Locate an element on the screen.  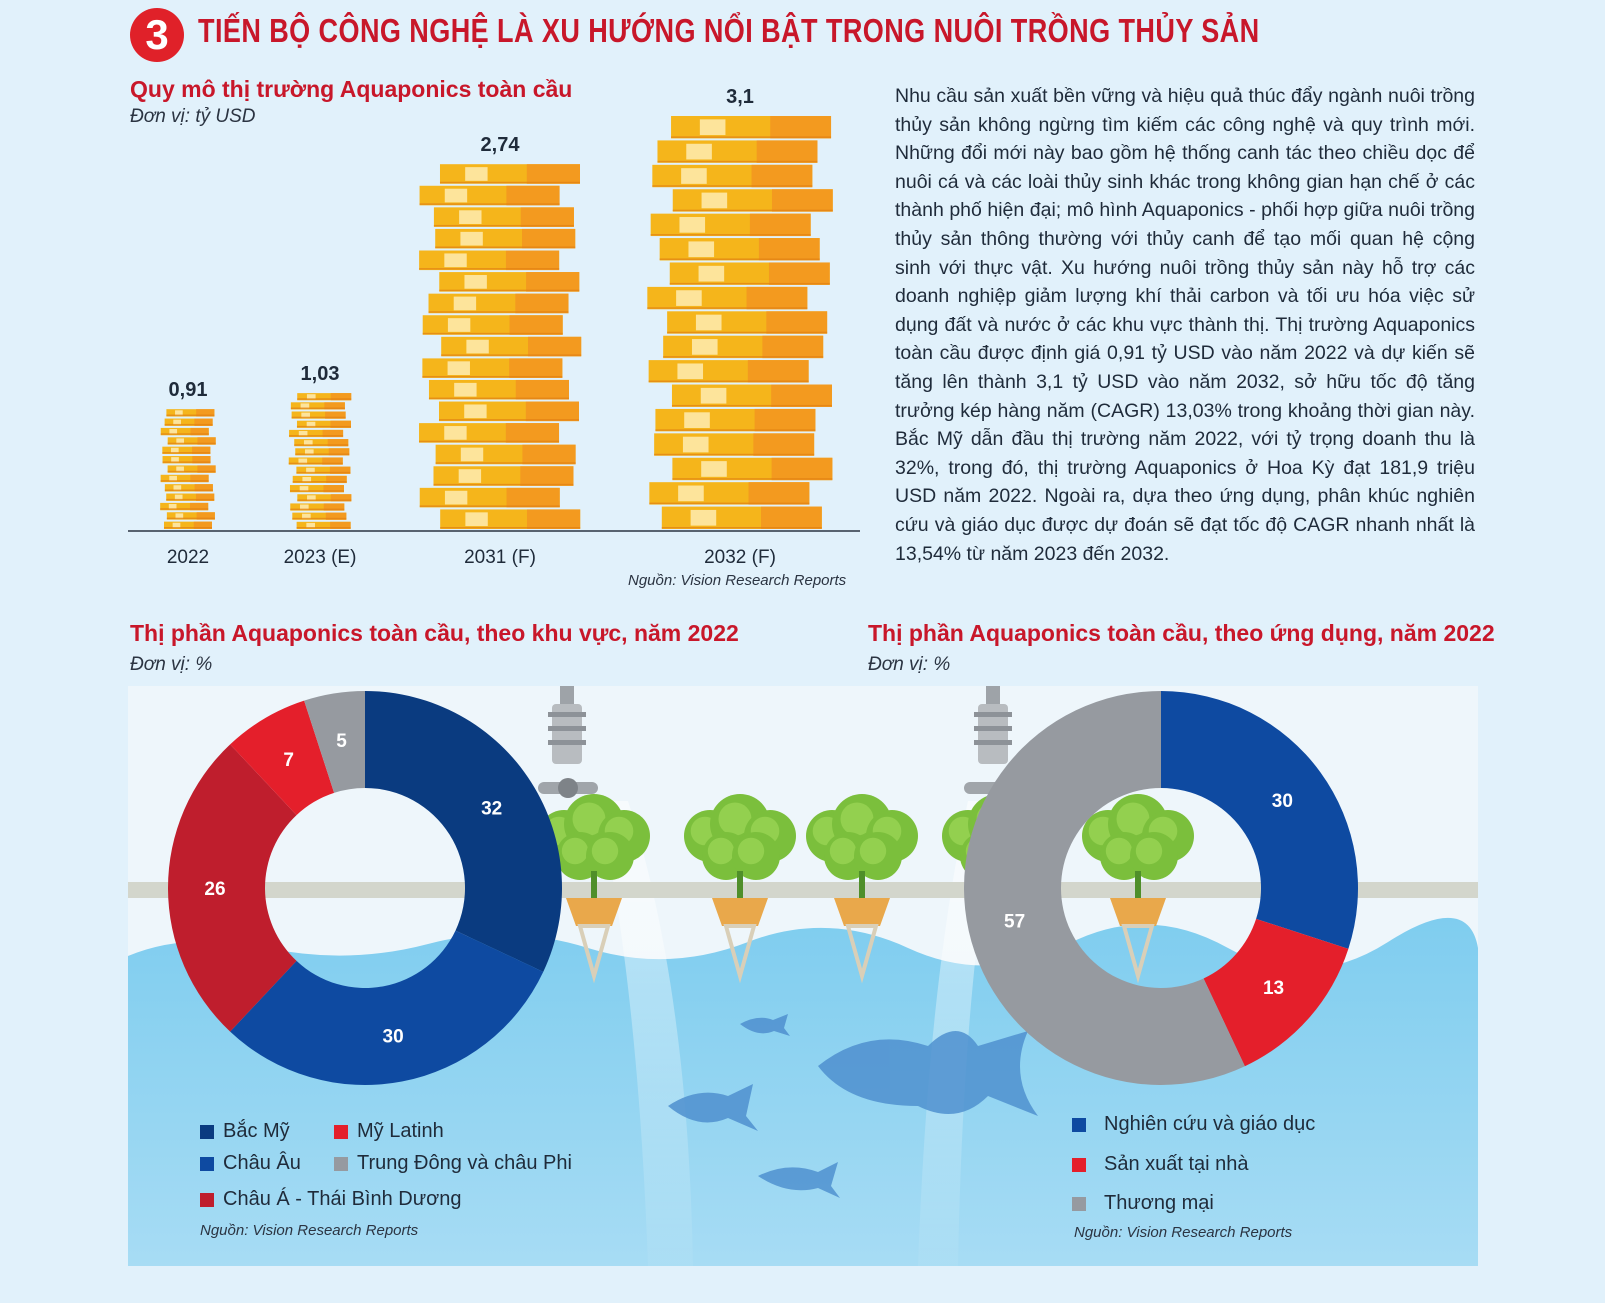
legend-item-research-education: Nghiên cứu và giáo dục is located at coordinates (1193, 1124).